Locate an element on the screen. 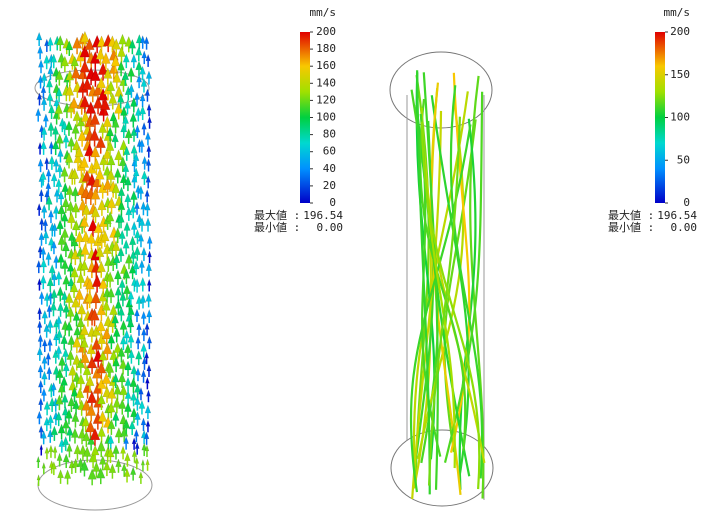 This screenshot has height=529, width=703. min-label: 最小値 : is located at coordinates (277, 227).